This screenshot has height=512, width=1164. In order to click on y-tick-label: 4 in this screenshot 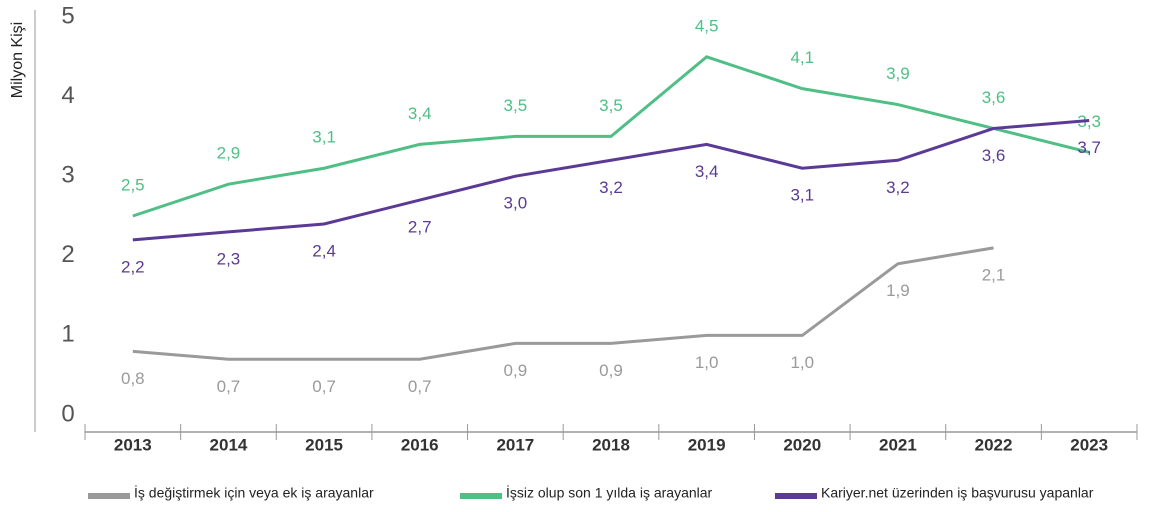, I will do `click(67, 95)`.